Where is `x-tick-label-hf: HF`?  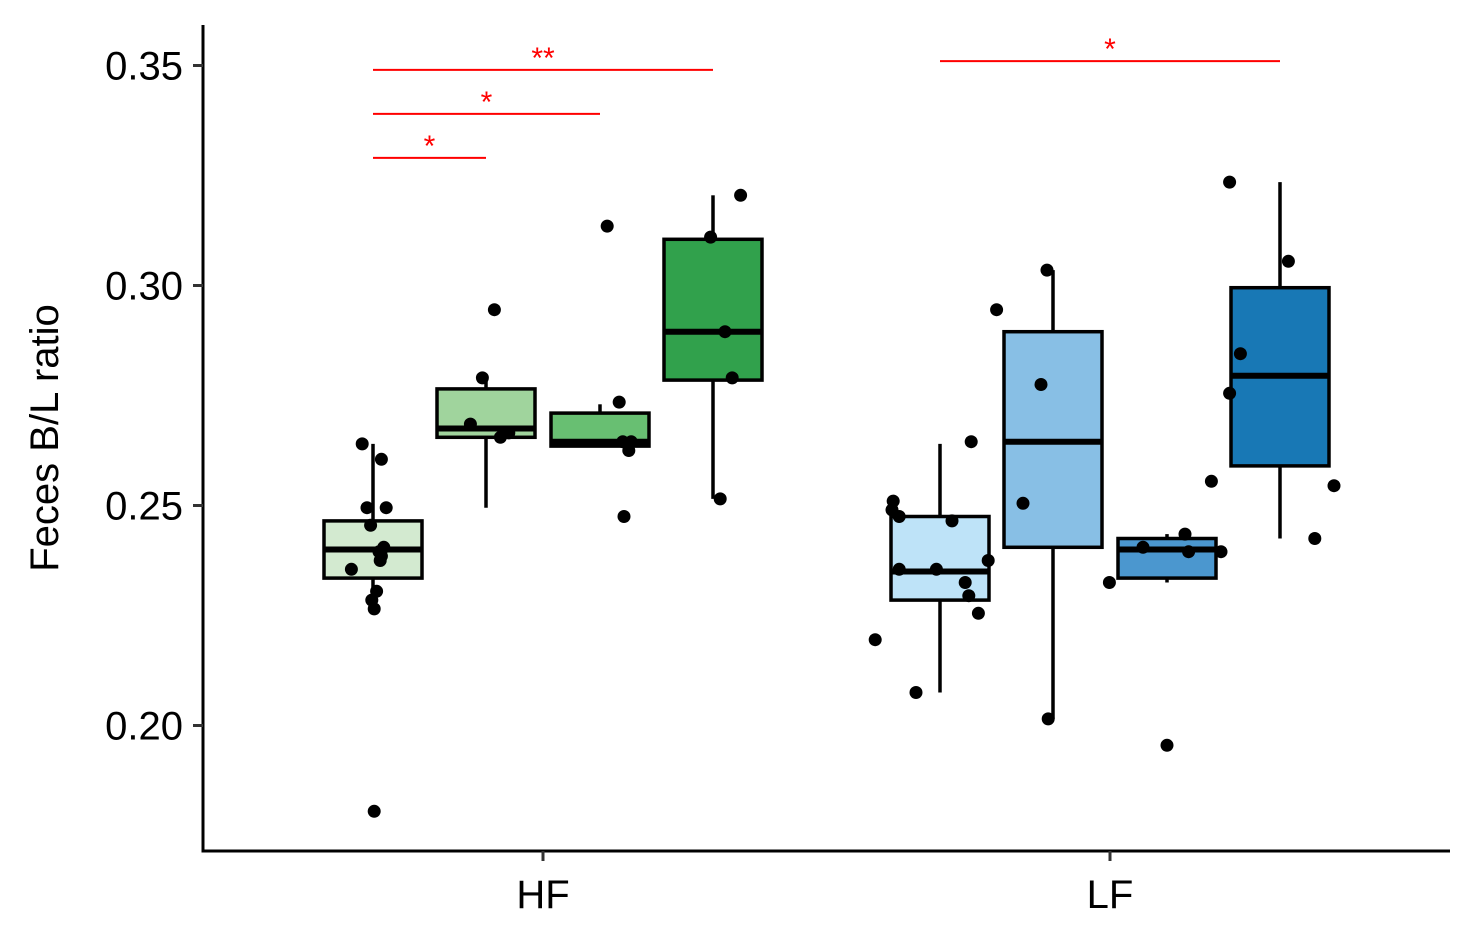 x-tick-label-hf: HF is located at coordinates (542, 895).